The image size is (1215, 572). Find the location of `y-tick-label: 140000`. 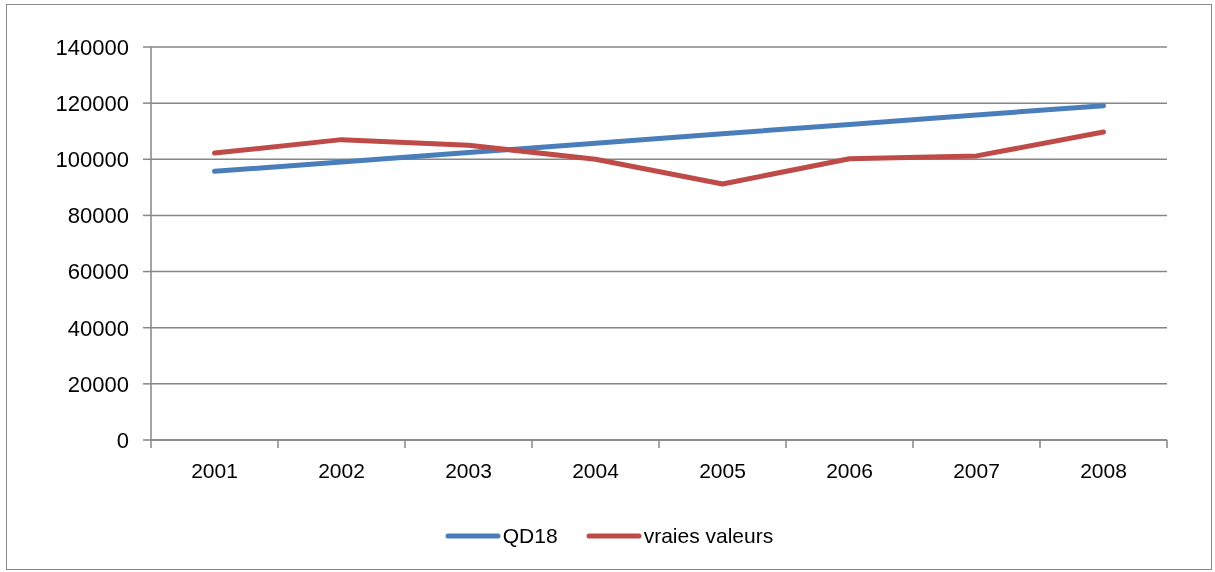

y-tick-label: 140000 is located at coordinates (92, 47).